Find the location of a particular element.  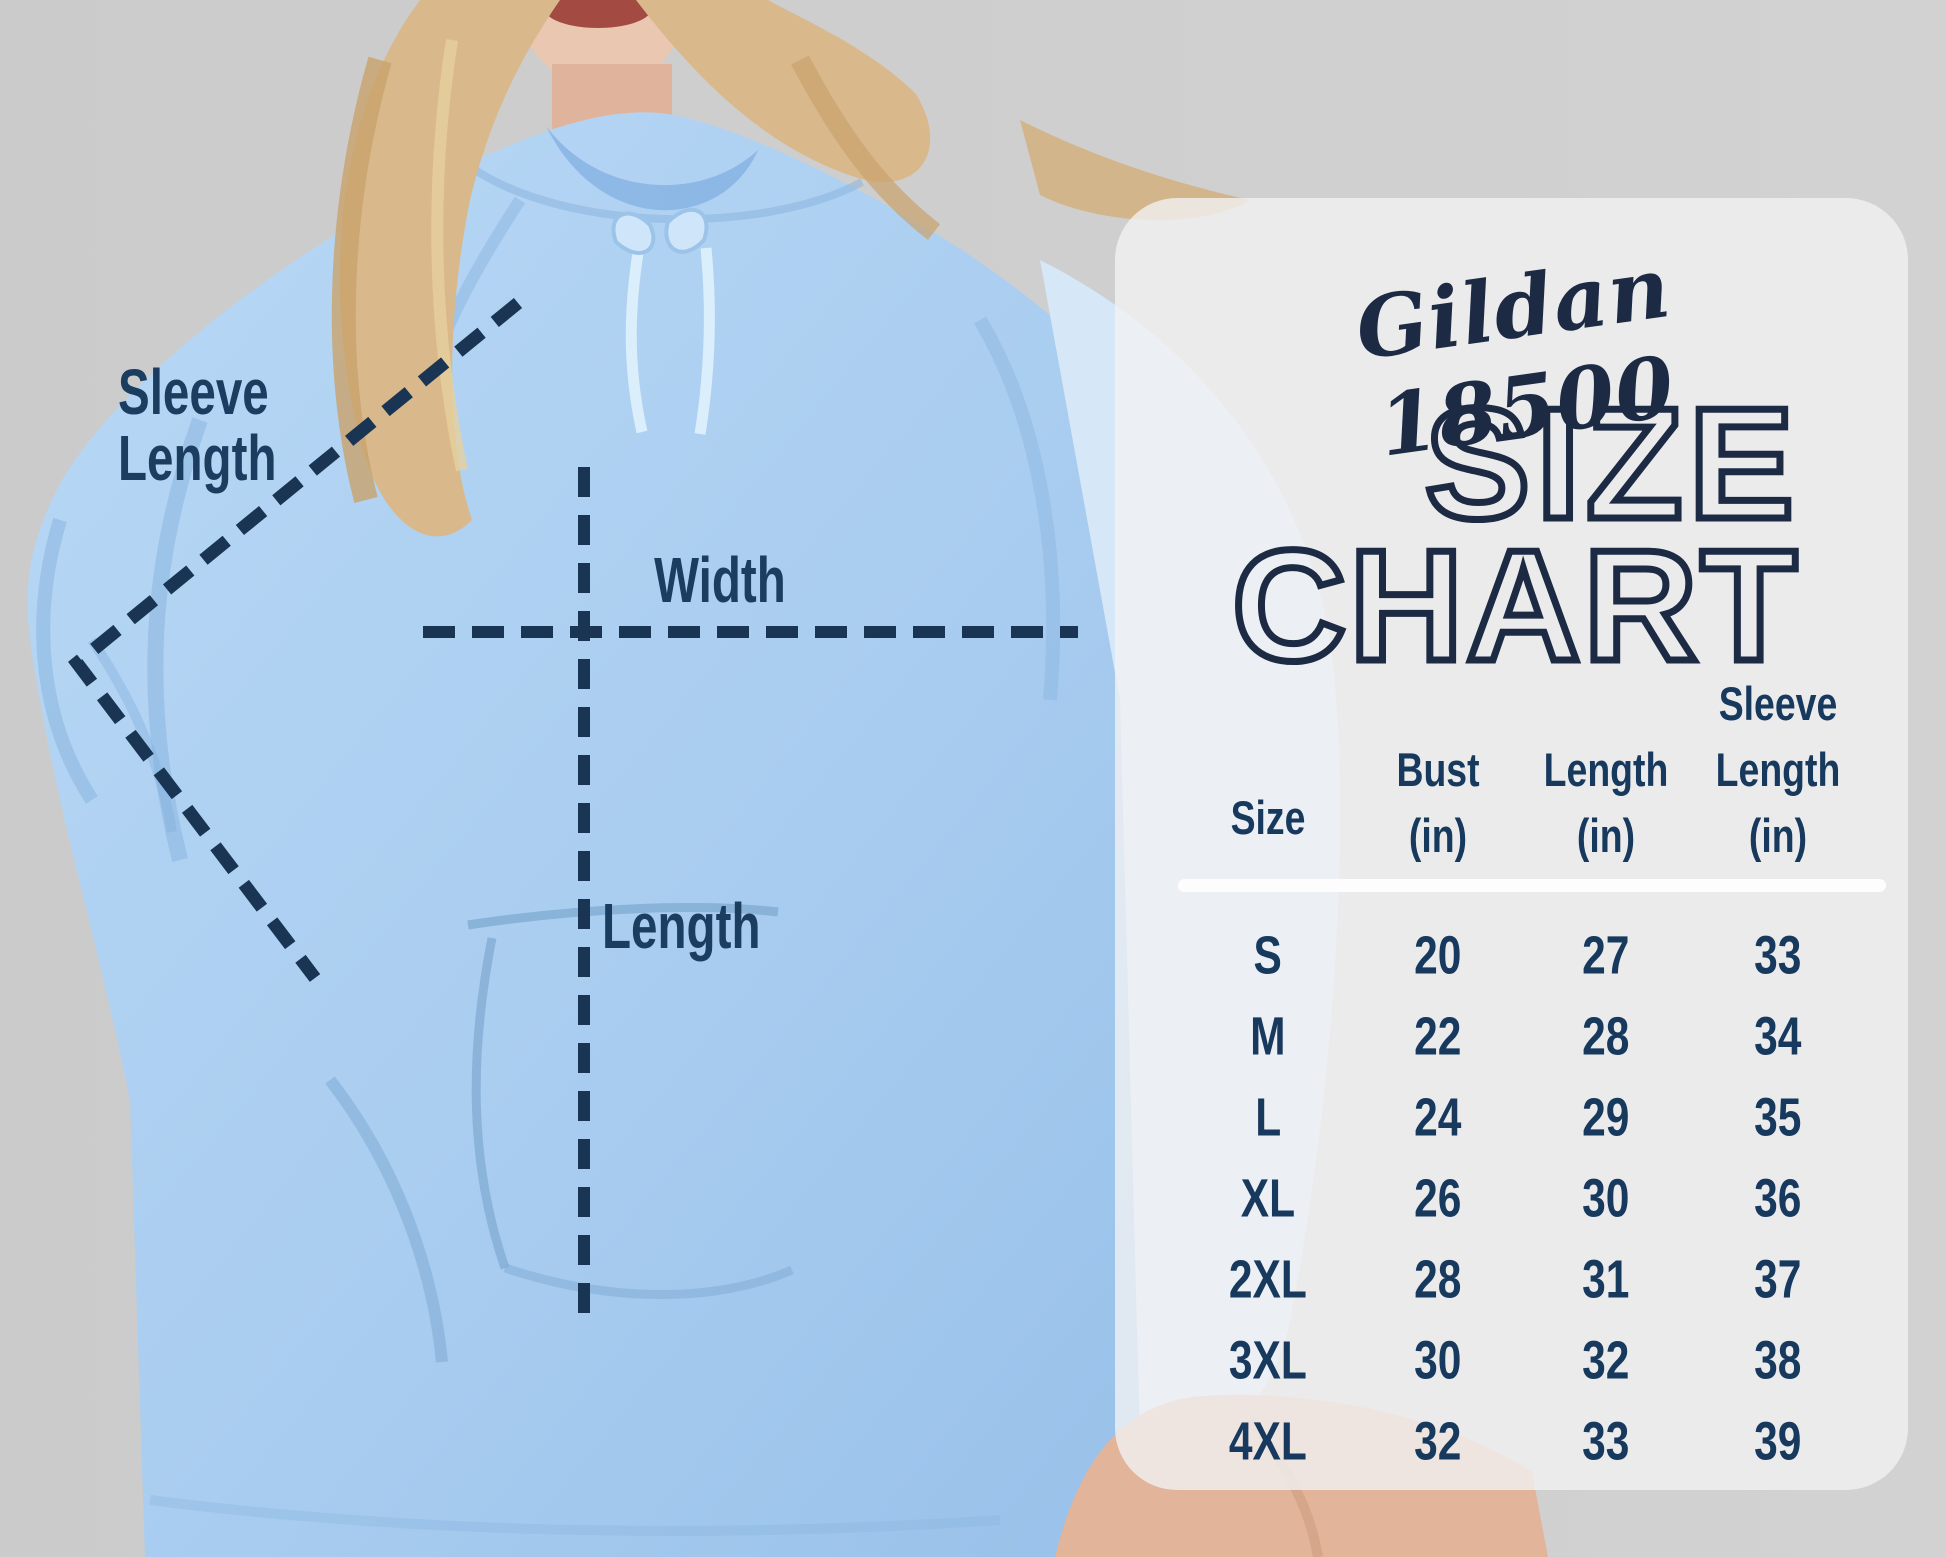

length-cell: 31 is located at coordinates (1606, 1278).